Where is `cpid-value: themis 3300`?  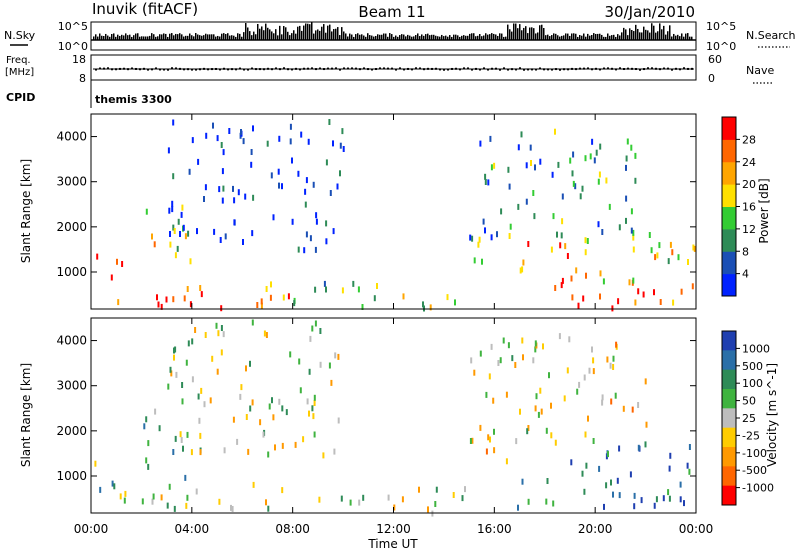 cpid-value: themis 3300 is located at coordinates (133, 99).